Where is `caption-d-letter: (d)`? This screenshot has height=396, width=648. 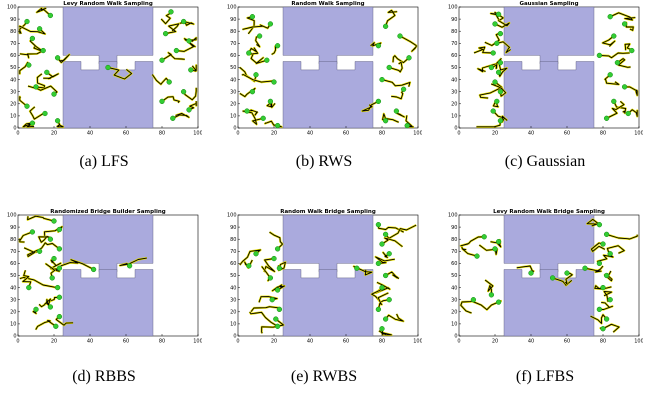 caption-d-letter: (d) is located at coordinates (81, 376).